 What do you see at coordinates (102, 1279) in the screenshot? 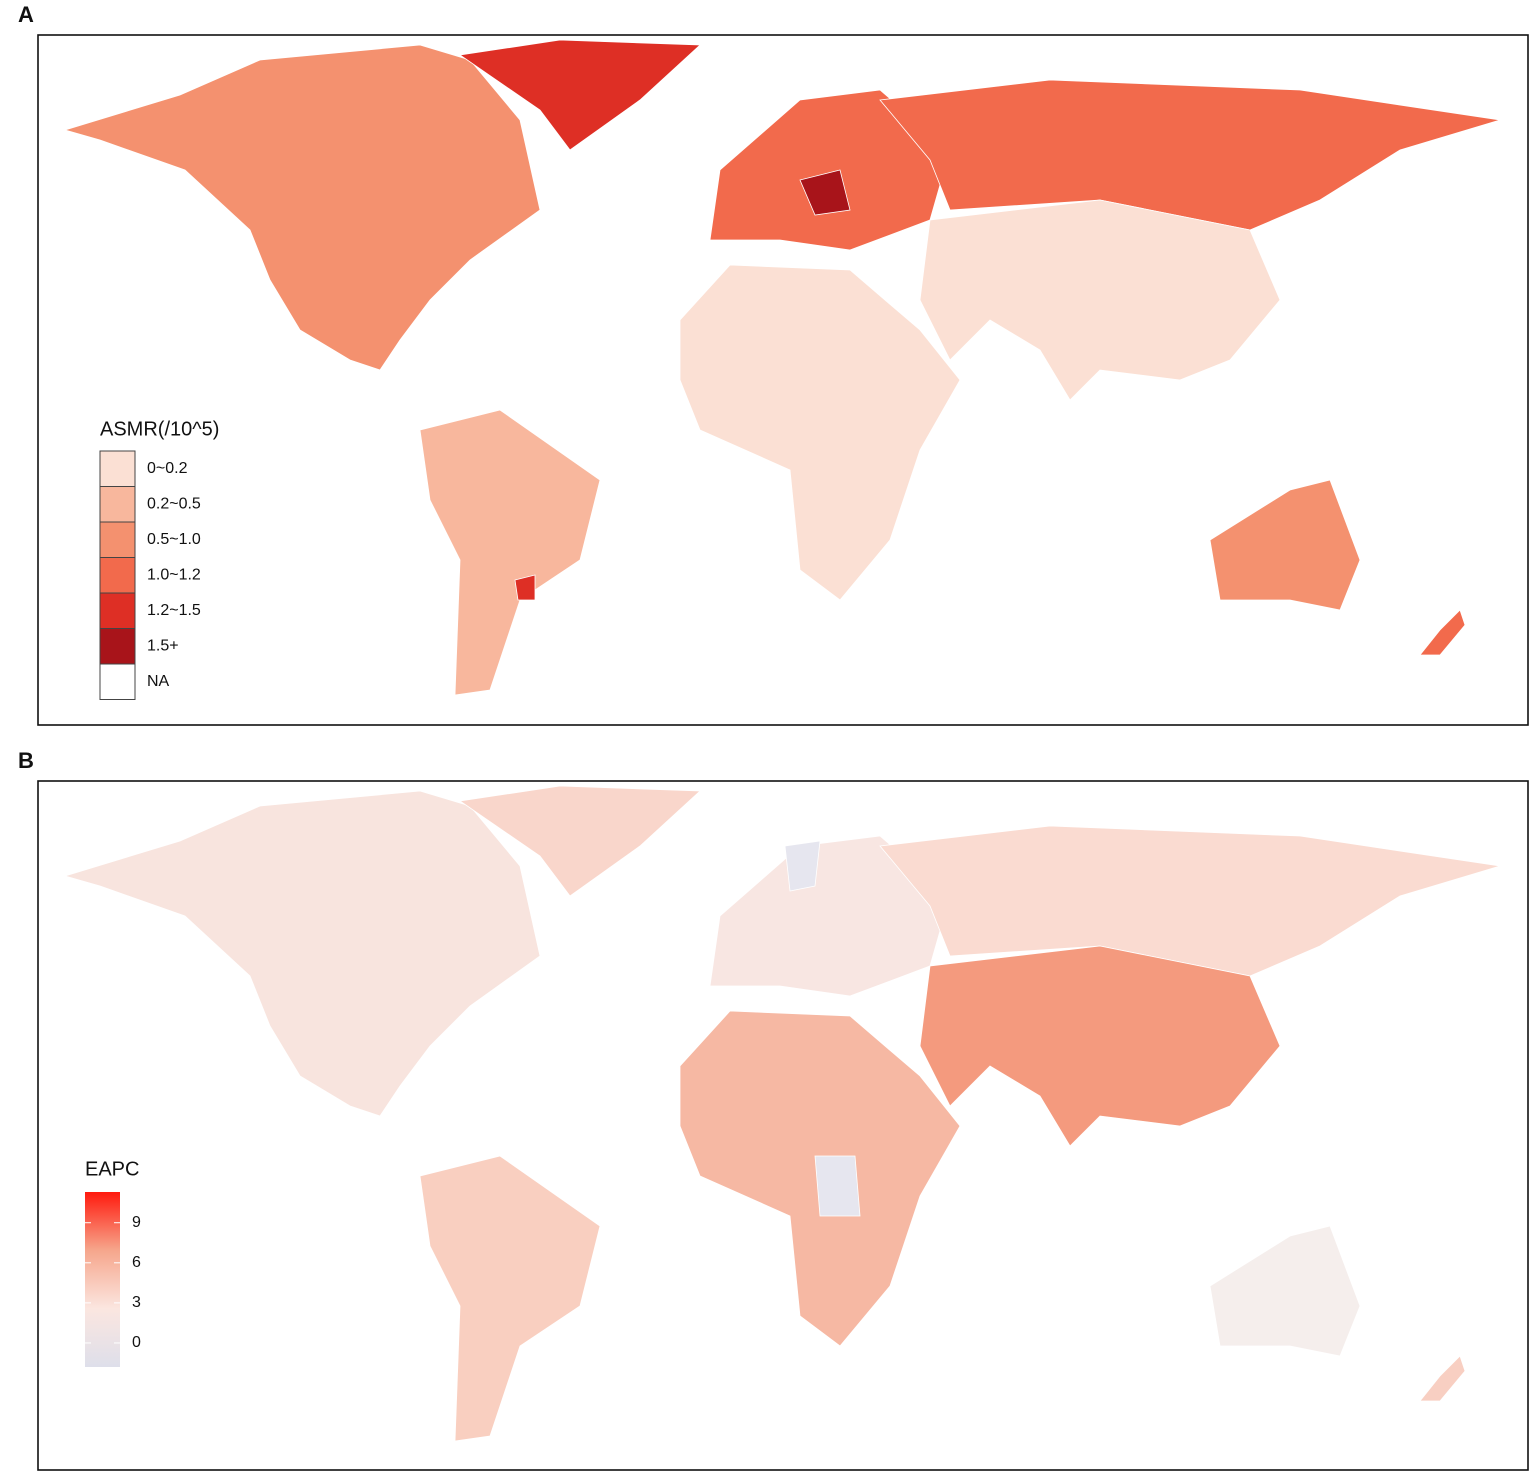
I see `colorbar` at bounding box center [102, 1279].